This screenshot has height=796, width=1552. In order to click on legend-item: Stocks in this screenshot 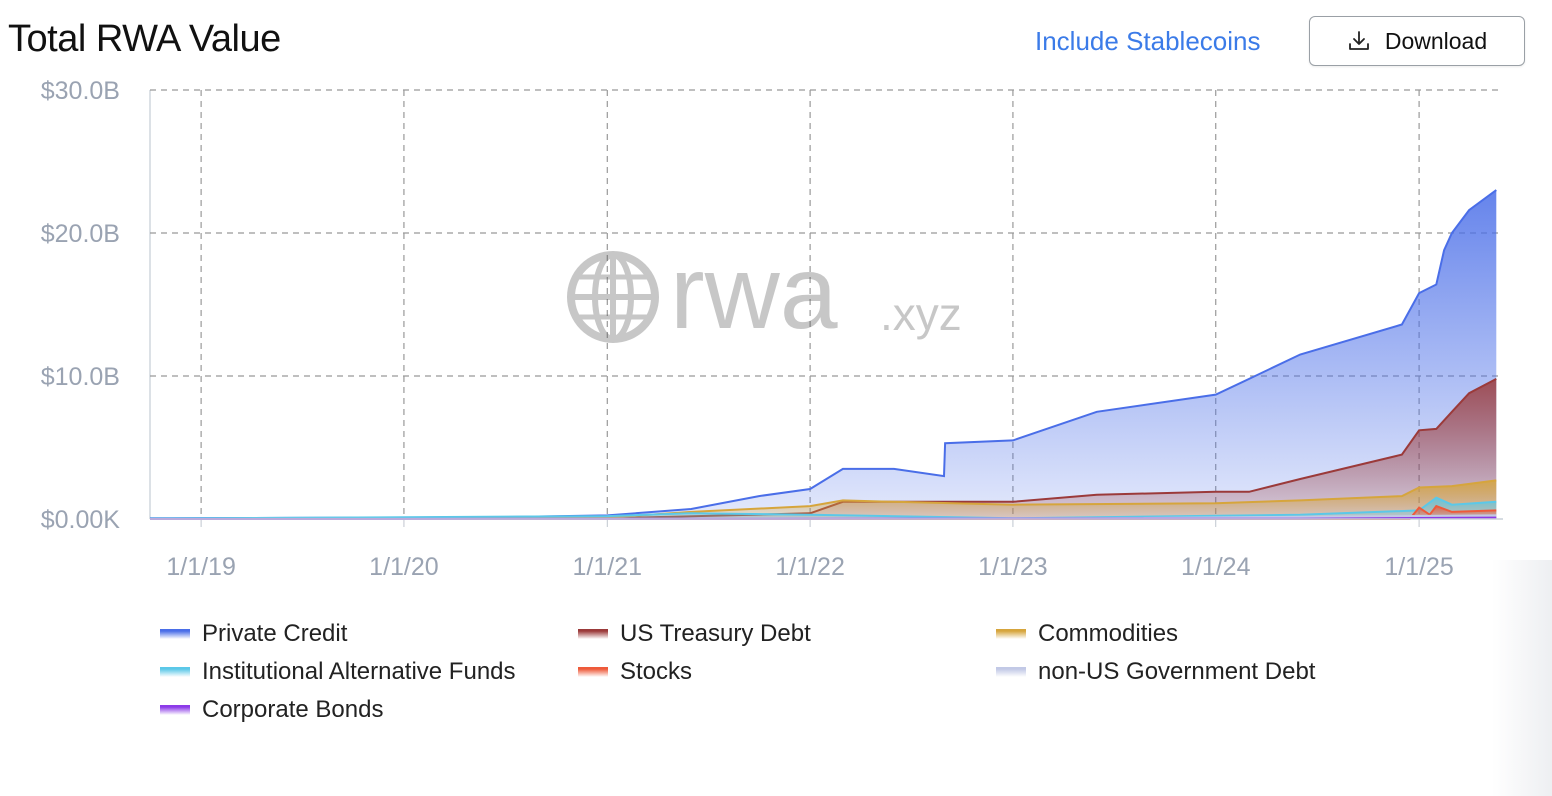, I will do `click(635, 672)`.